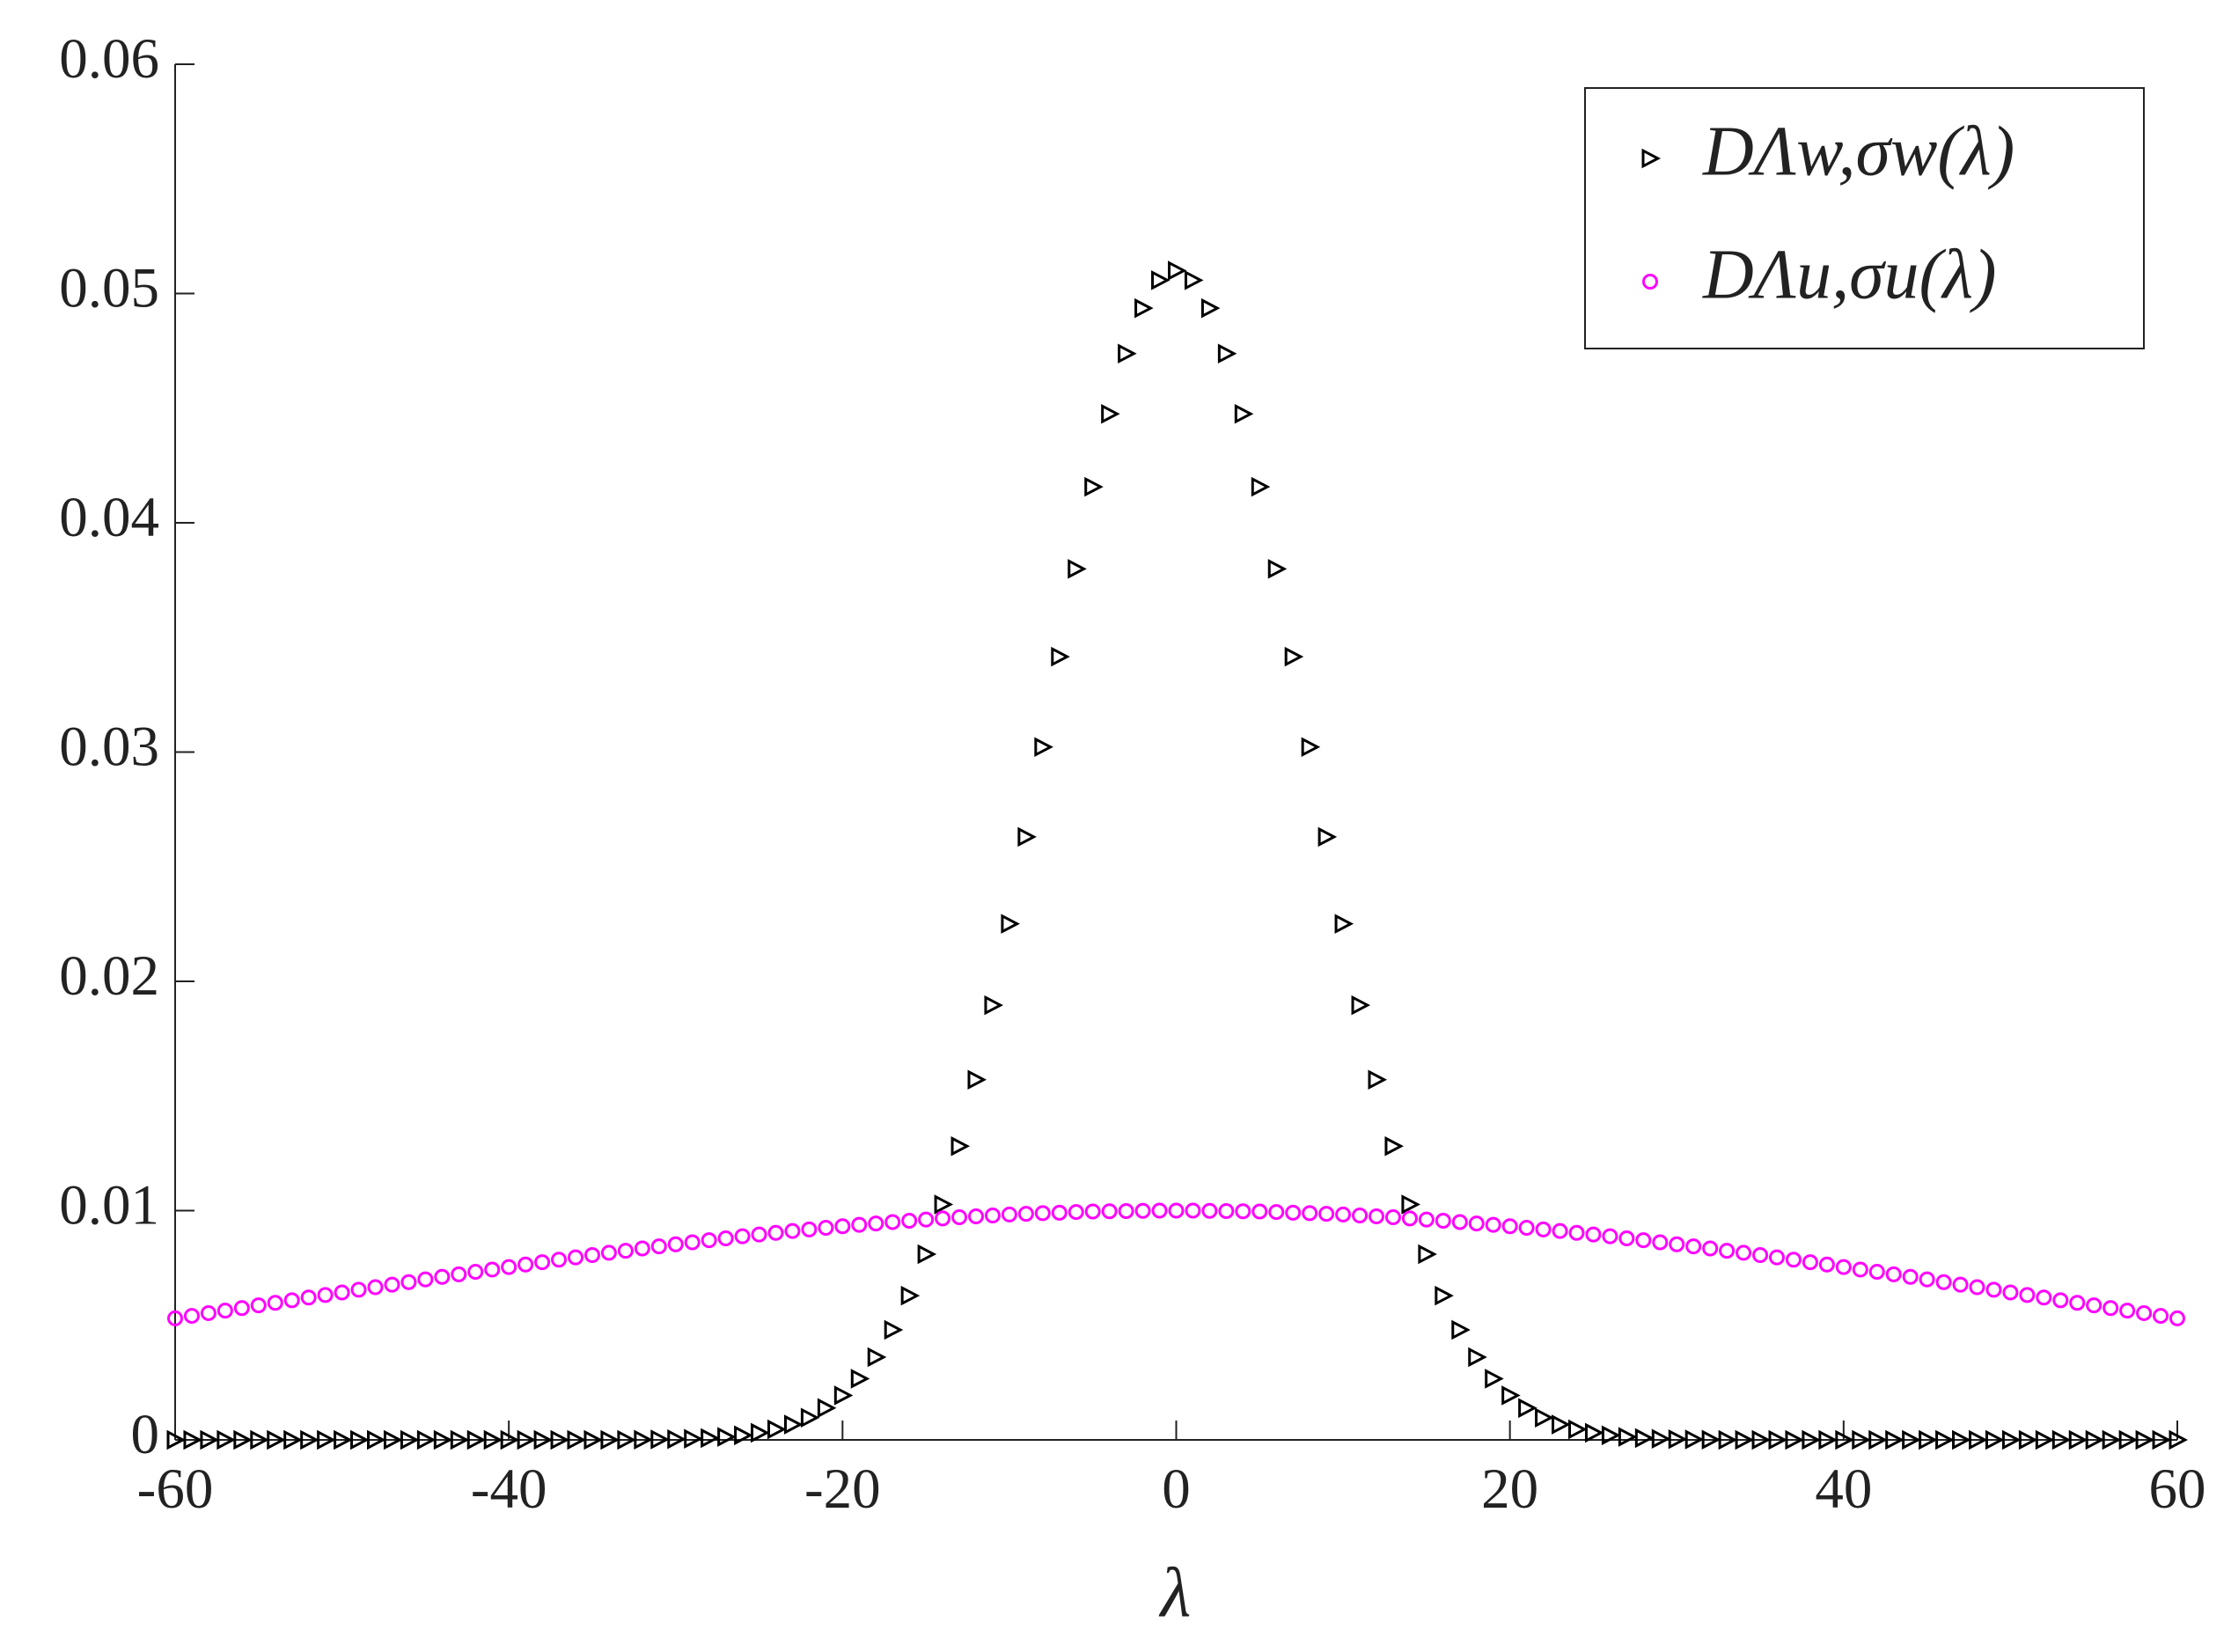  What do you see at coordinates (175, 1489) in the screenshot?
I see `x-tick-label: -60` at bounding box center [175, 1489].